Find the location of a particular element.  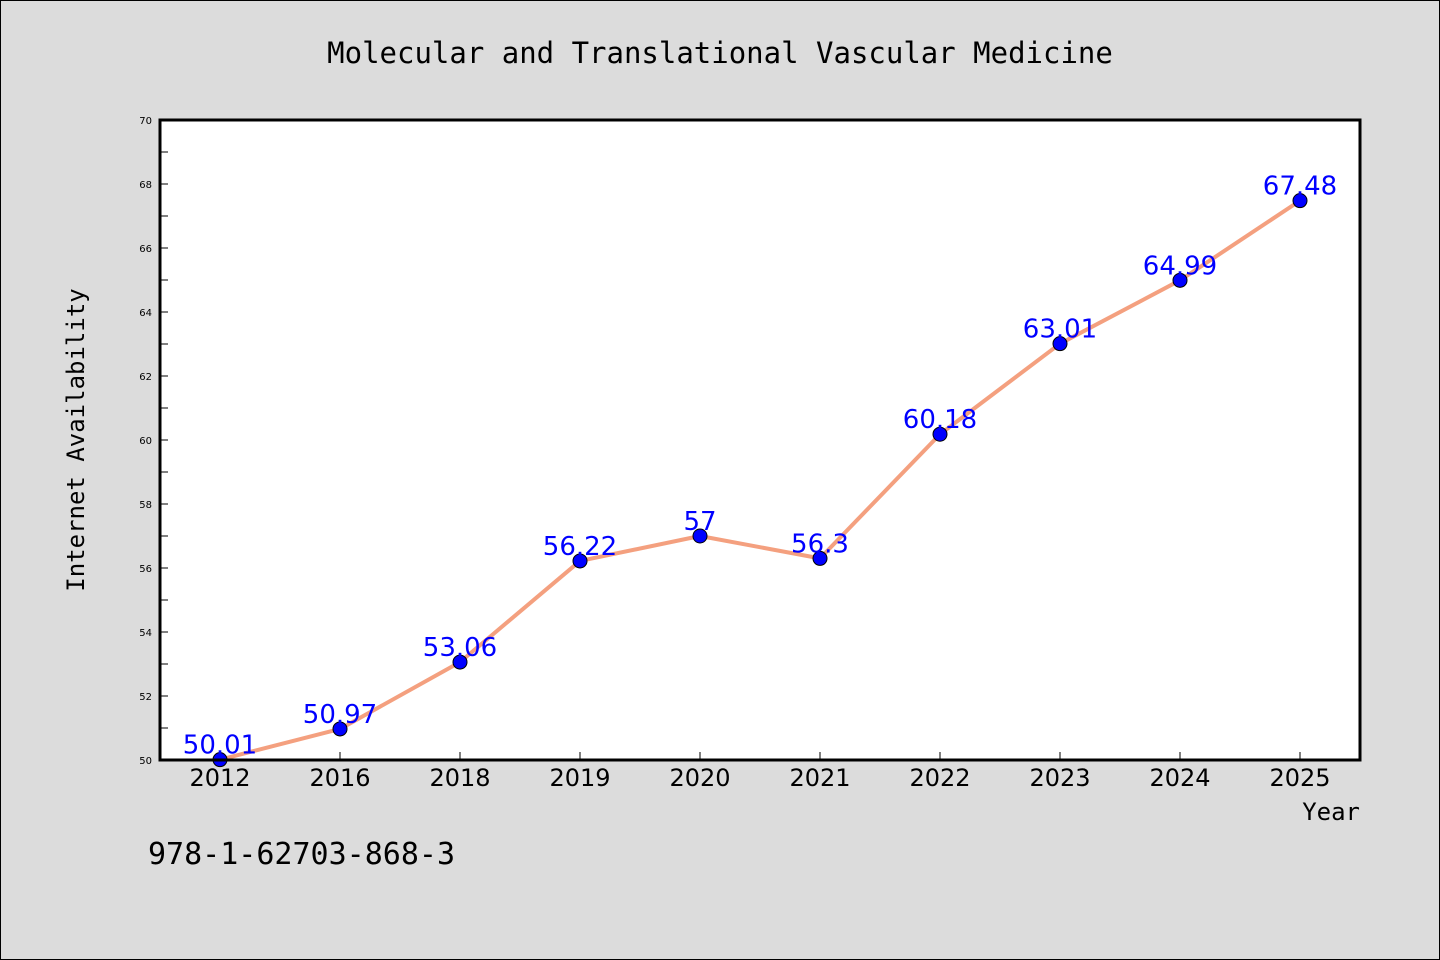

y-tick-label: 50 is located at coordinates (145, 761).